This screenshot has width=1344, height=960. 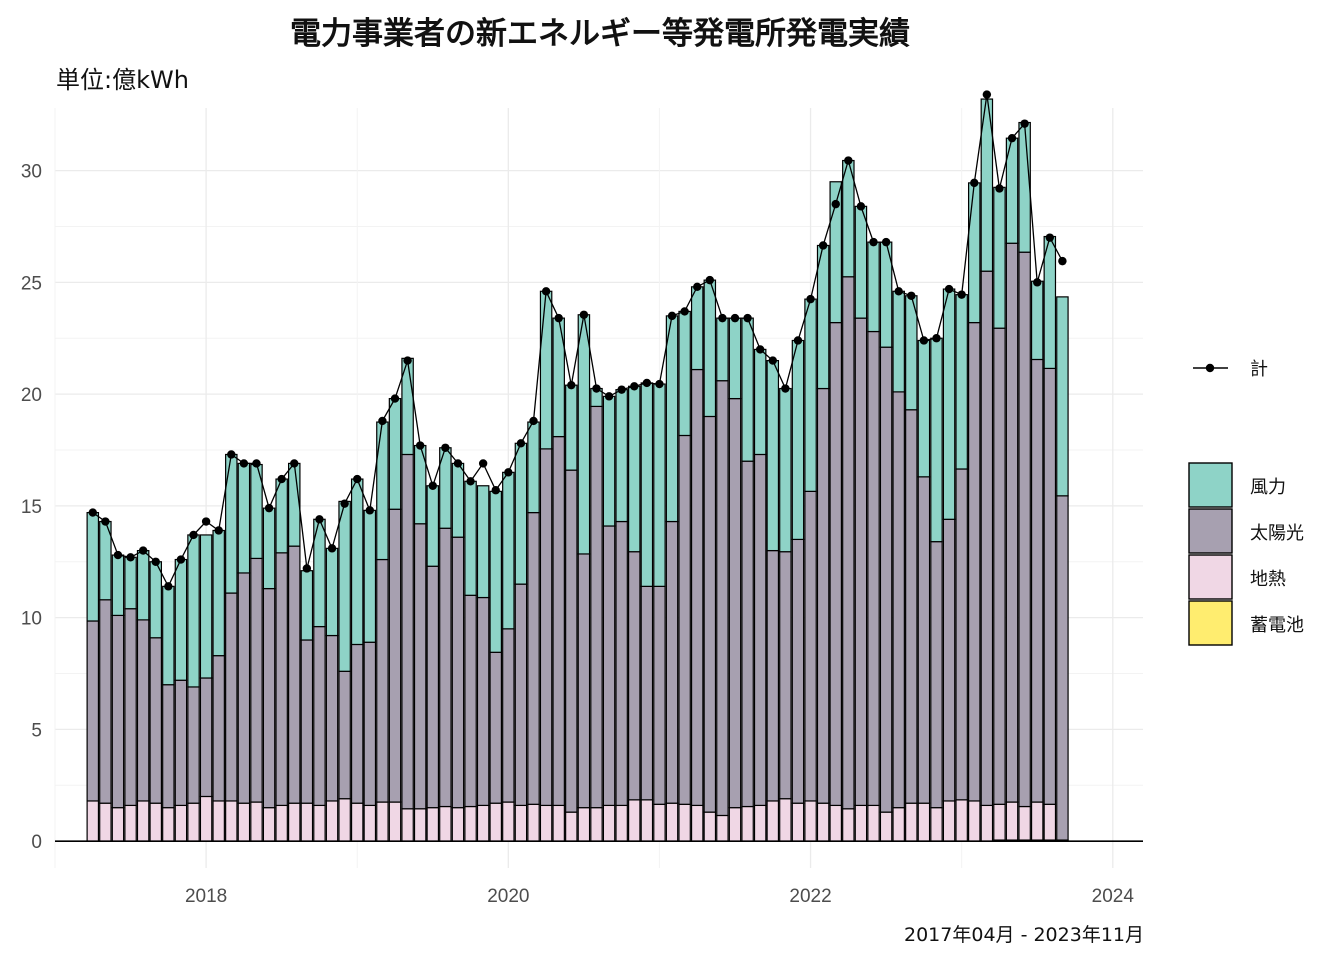 What do you see at coordinates (1113, 896) in the screenshot?
I see `x-tick-label: 2024` at bounding box center [1113, 896].